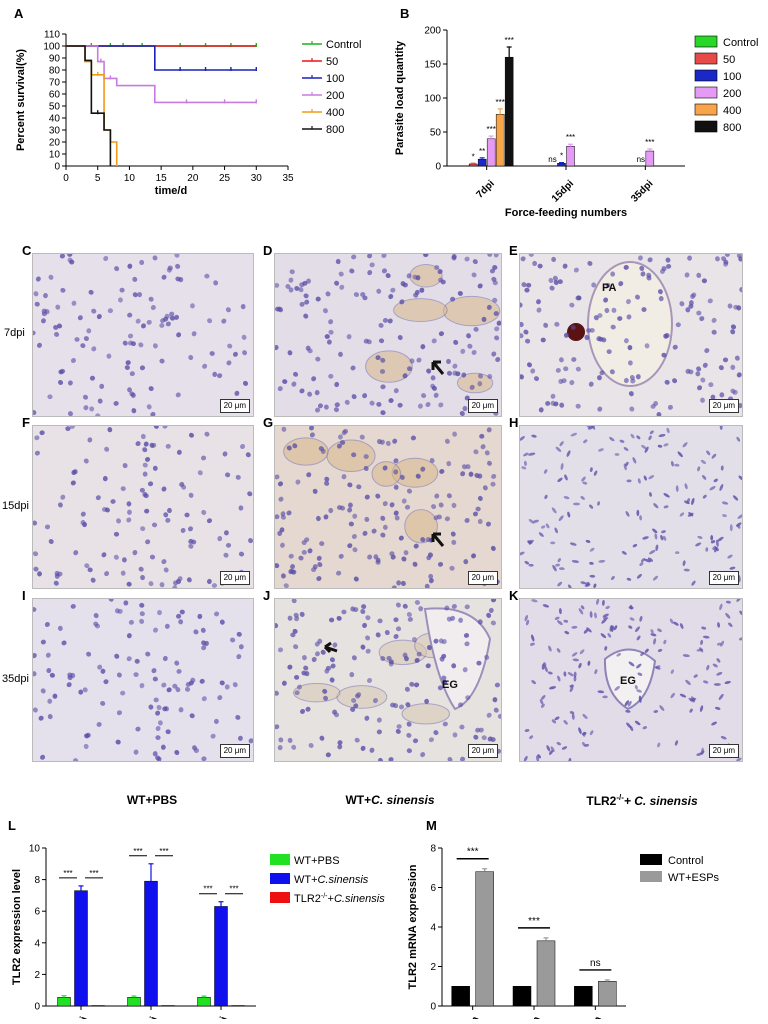 The image size is (768, 1024). Describe the element at coordinates (143, 335) in the screenshot. I see `micrograph-c: 20 μm` at that location.